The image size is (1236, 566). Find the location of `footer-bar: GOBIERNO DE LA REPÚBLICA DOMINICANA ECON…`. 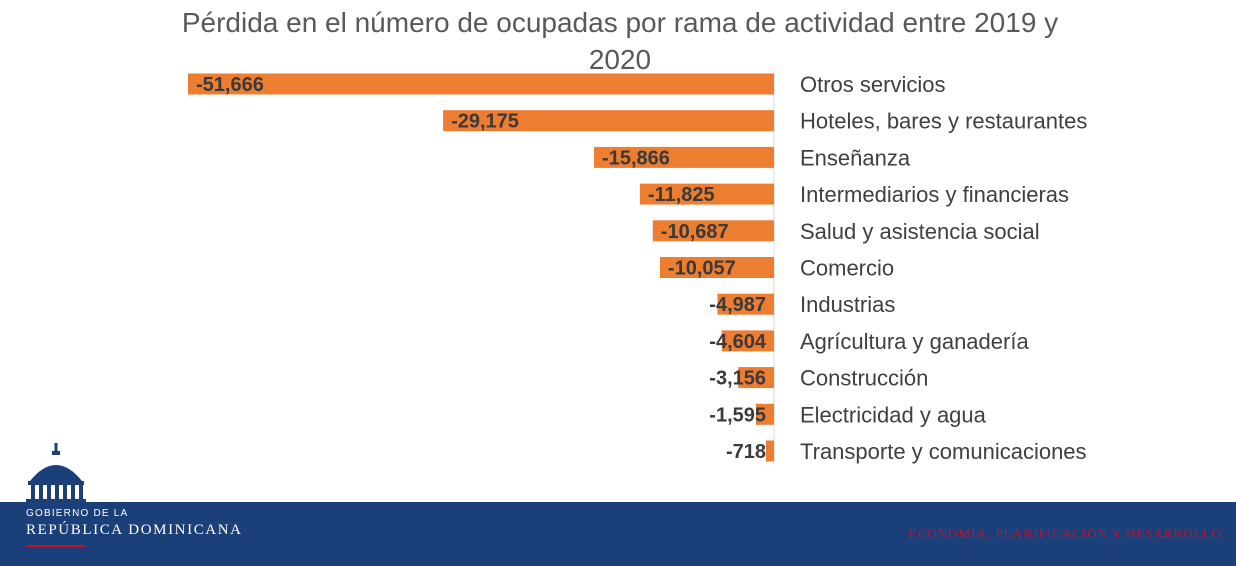

footer-bar: GOBIERNO DE LA REPÚBLICA DOMINICANA ECON… is located at coordinates (618, 534).